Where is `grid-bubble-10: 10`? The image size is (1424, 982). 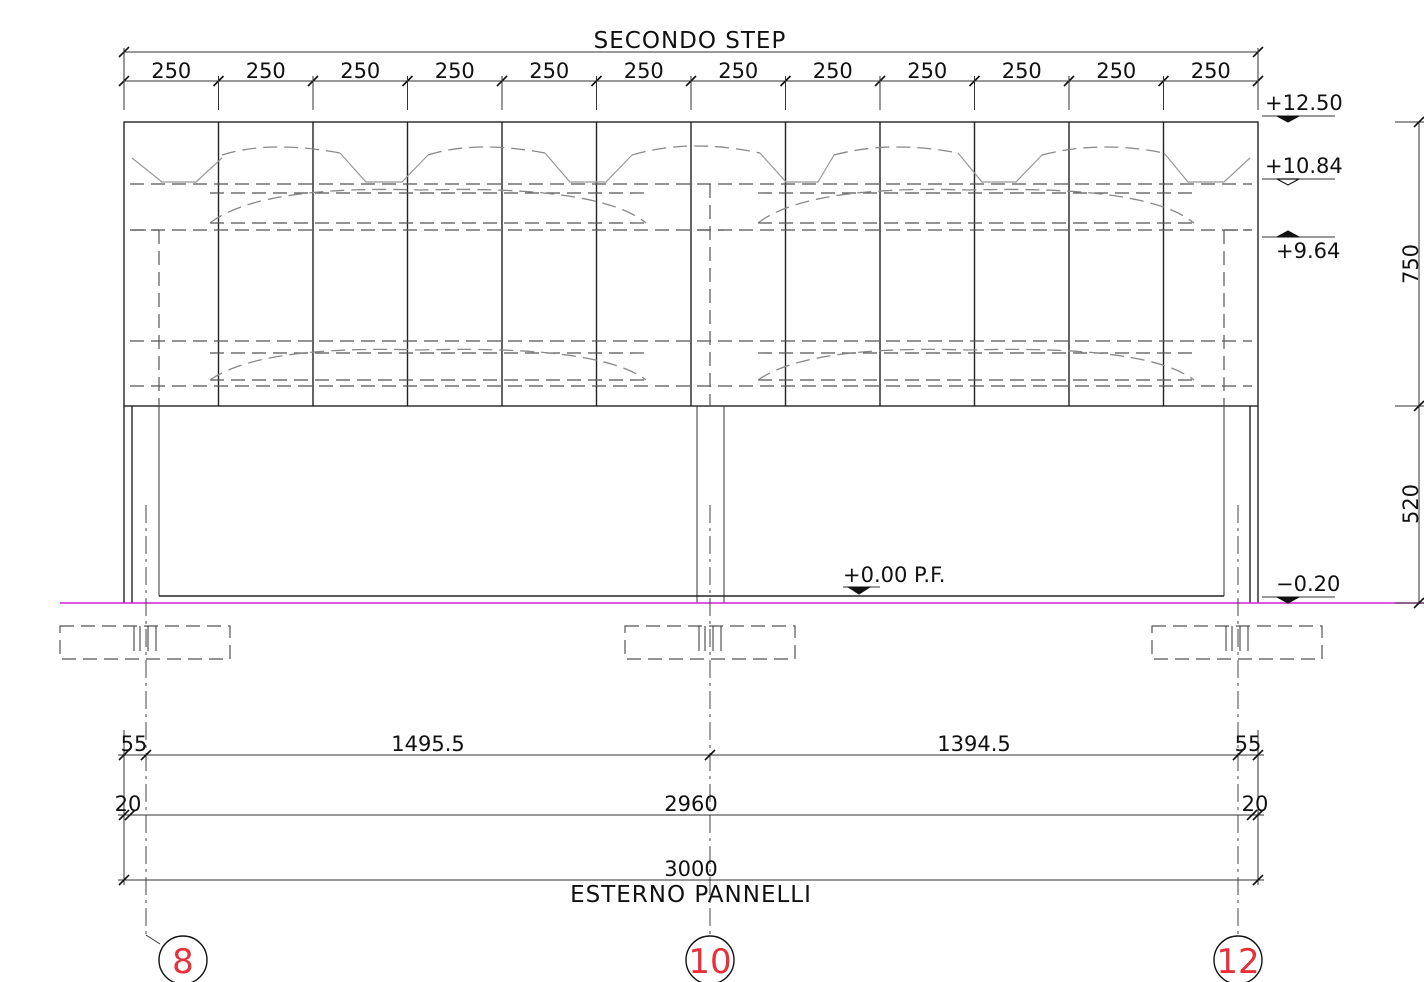 grid-bubble-10: 10 is located at coordinates (710, 958).